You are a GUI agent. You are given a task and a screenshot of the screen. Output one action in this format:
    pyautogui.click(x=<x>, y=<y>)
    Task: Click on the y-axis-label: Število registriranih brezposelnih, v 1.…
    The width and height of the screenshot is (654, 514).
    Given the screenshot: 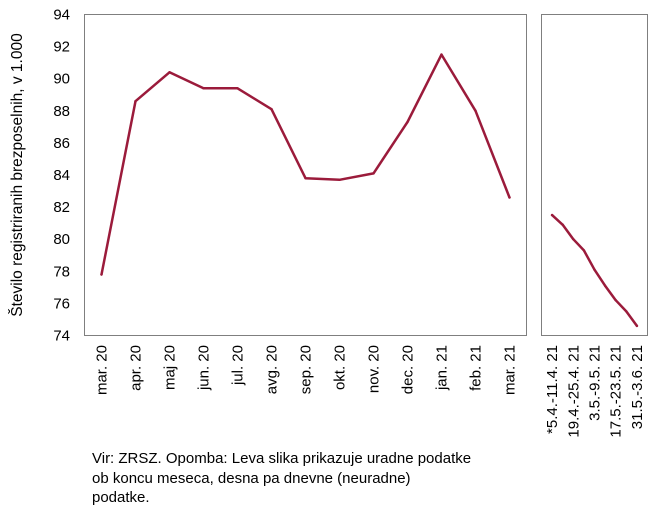 What is the action you would take?
    pyautogui.click(x=17, y=175)
    